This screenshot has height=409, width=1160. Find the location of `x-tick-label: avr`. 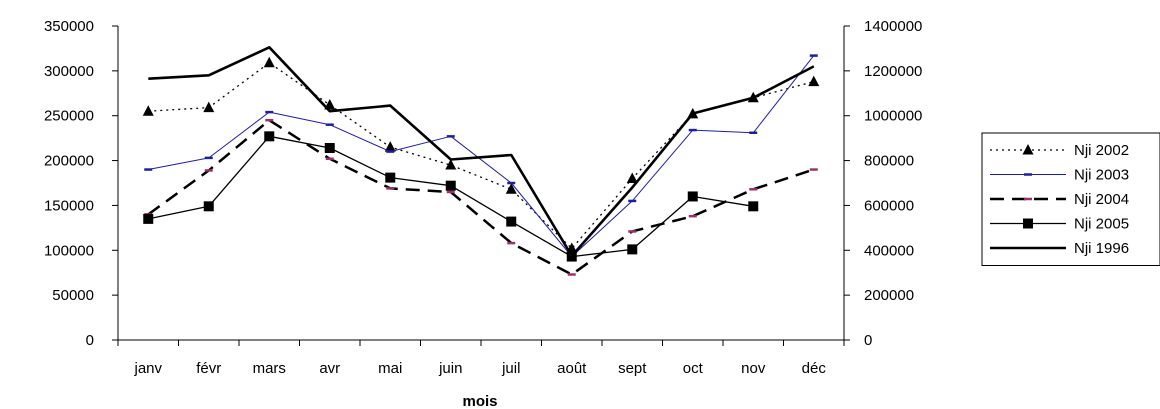

x-tick-label: avr is located at coordinates (329, 368).